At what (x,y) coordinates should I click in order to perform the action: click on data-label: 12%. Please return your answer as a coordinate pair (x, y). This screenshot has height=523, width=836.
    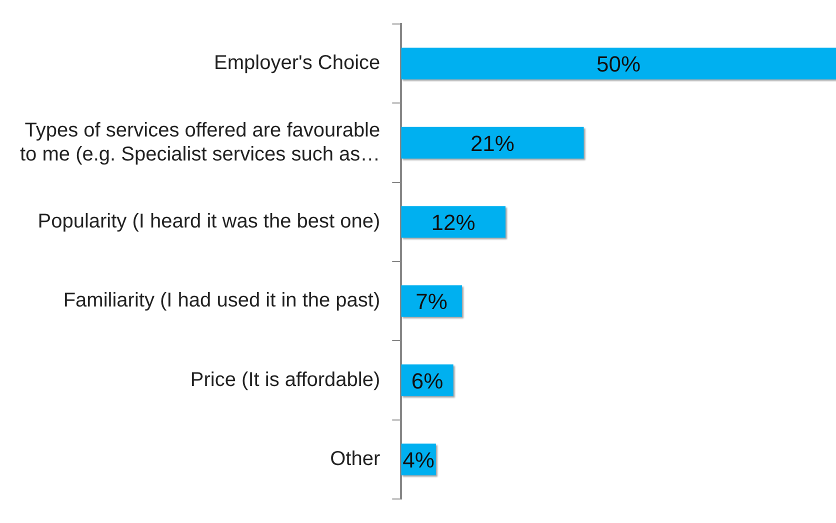
    Looking at the image, I should click on (453, 222).